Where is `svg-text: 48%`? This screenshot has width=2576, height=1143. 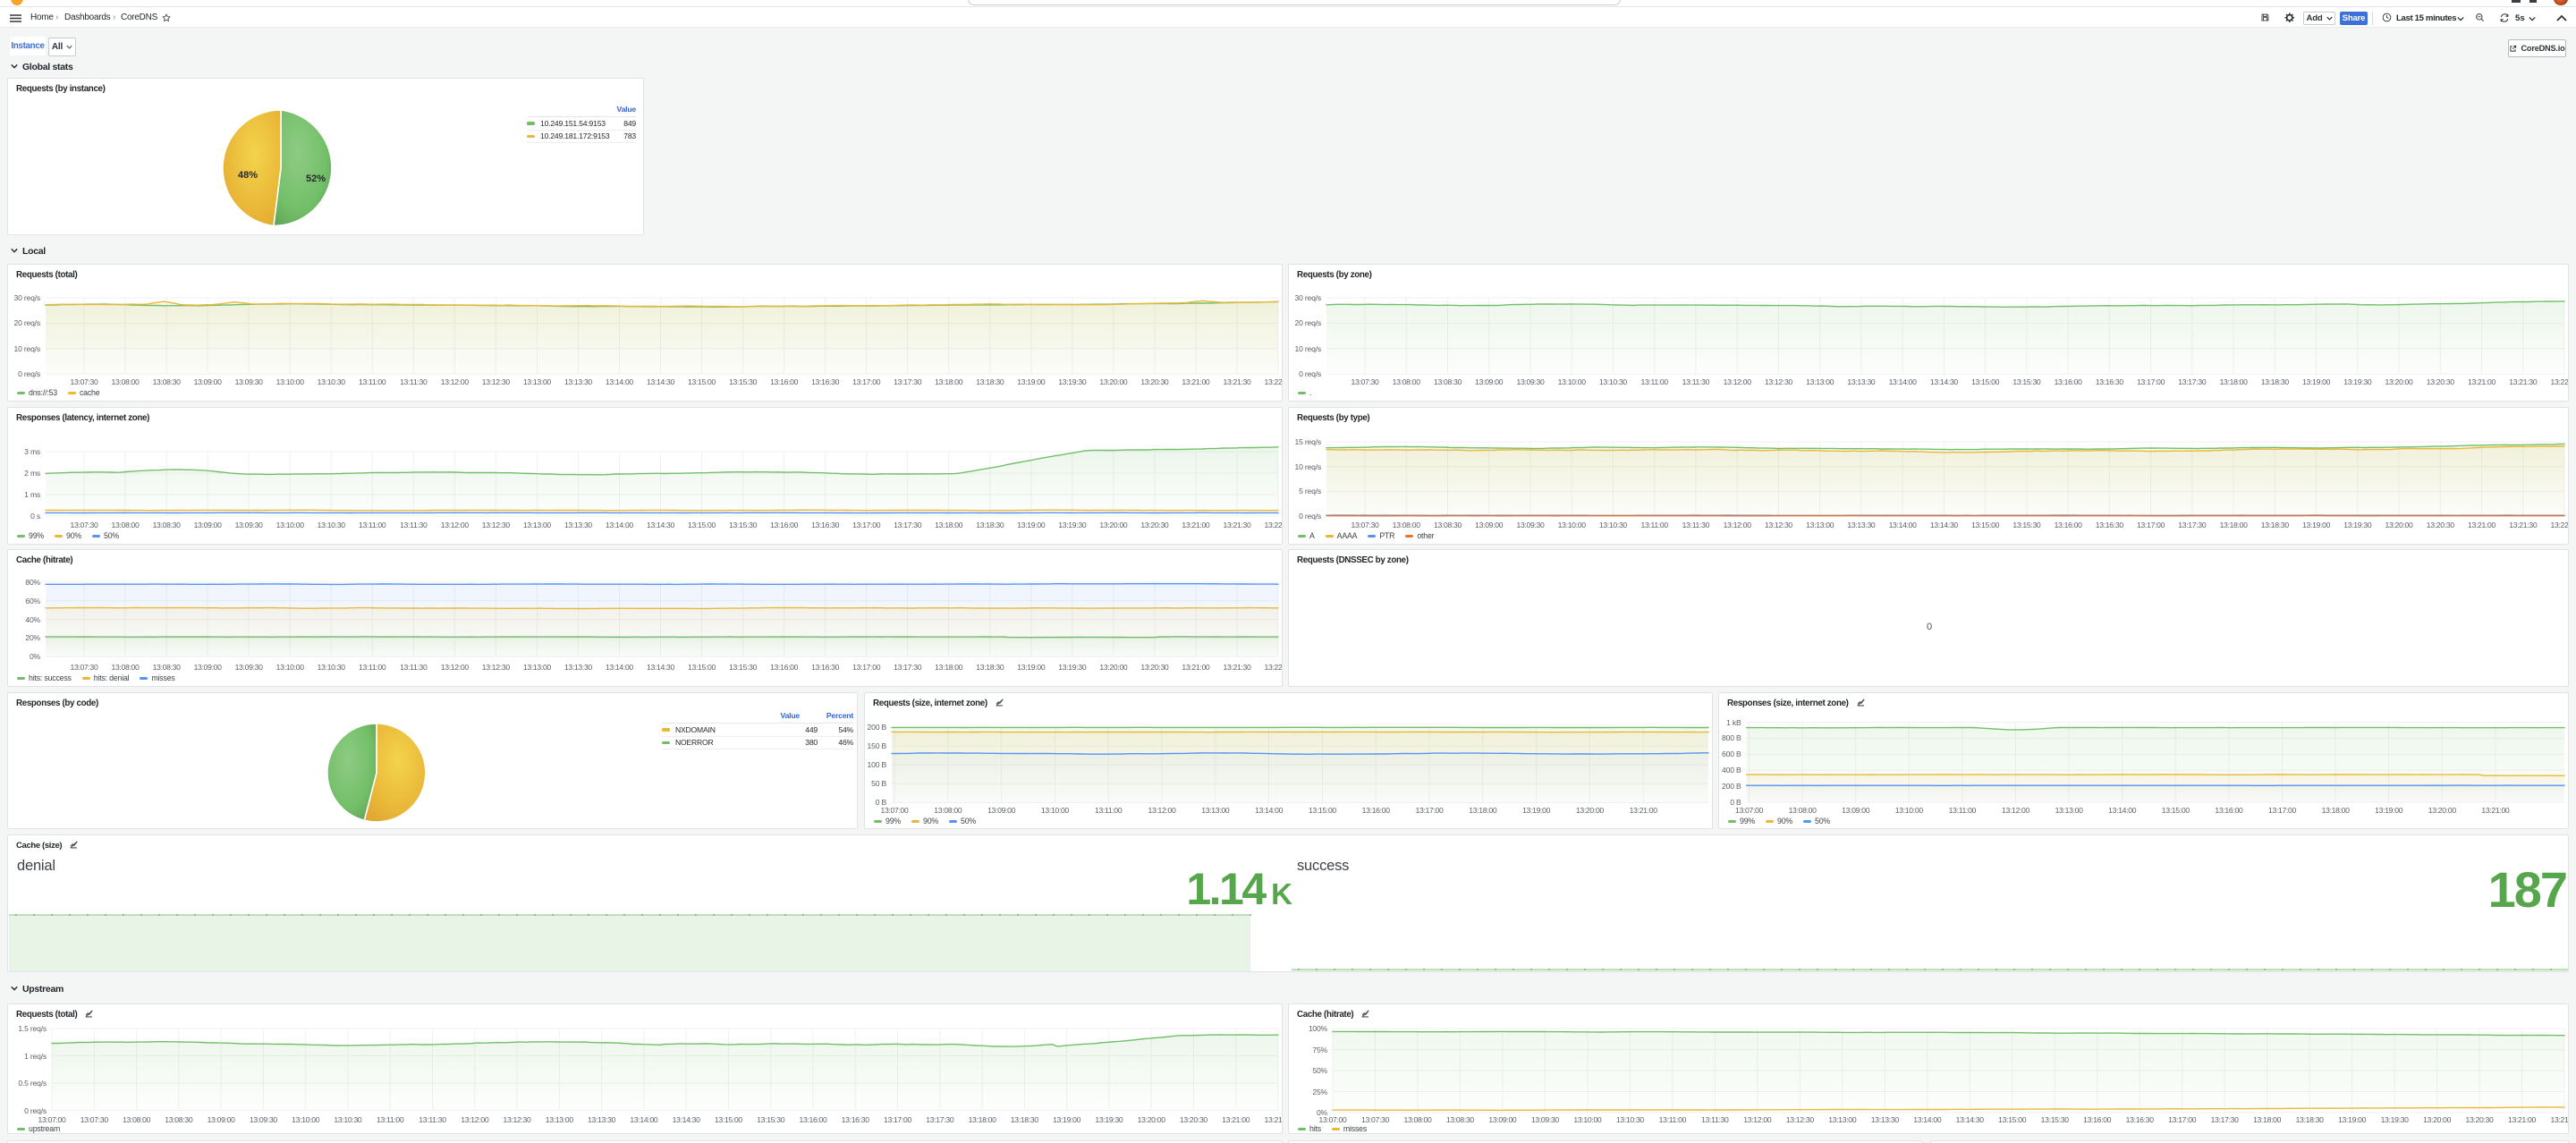
svg-text: 48% is located at coordinates (248, 175).